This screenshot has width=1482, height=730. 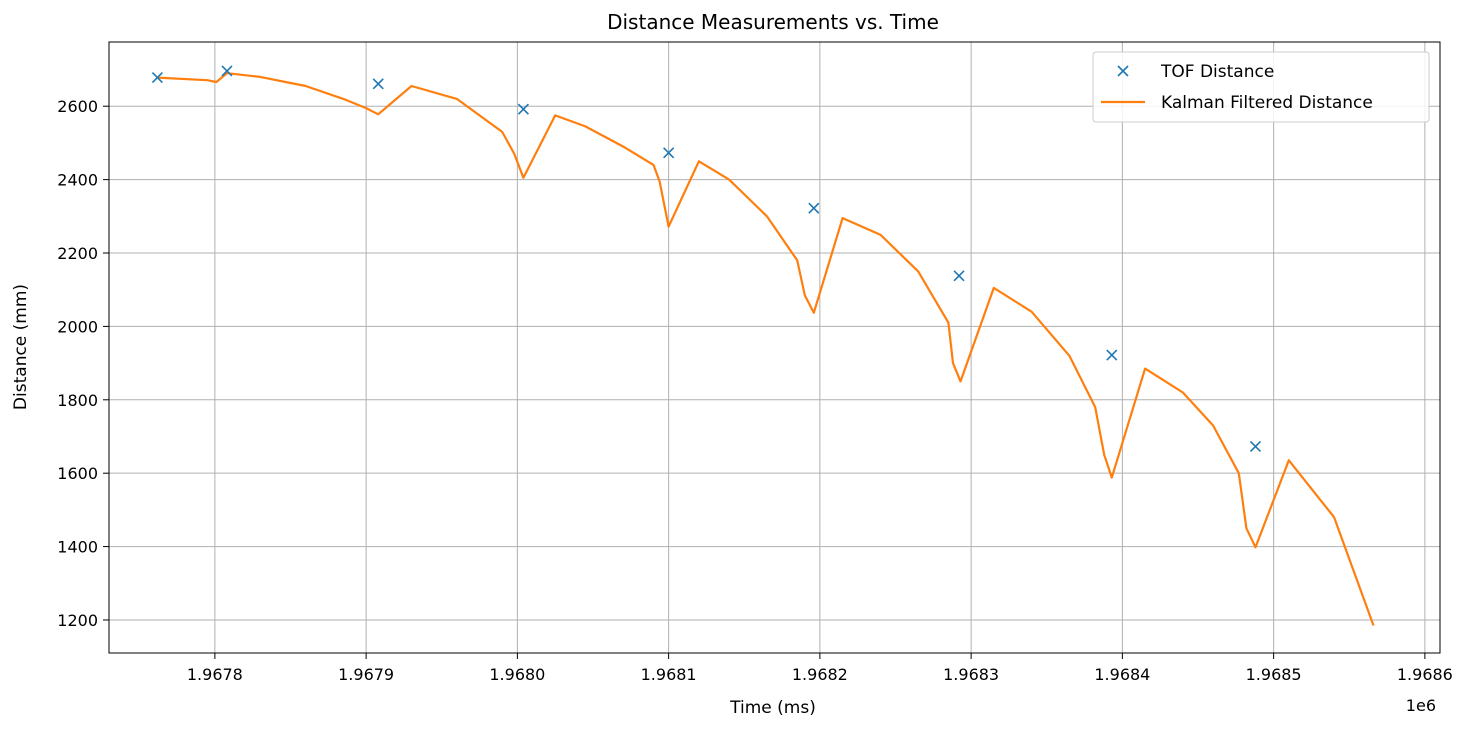 What do you see at coordinates (1217, 72) in the screenshot?
I see `legend-label-tof: TOF Distance` at bounding box center [1217, 72].